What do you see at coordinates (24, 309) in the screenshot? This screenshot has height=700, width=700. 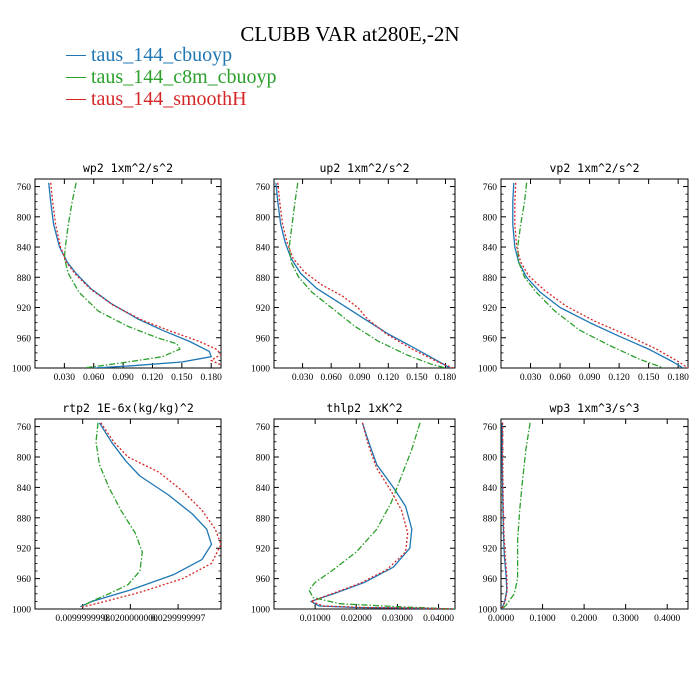 I see `ytick-label-0-4: 920` at bounding box center [24, 309].